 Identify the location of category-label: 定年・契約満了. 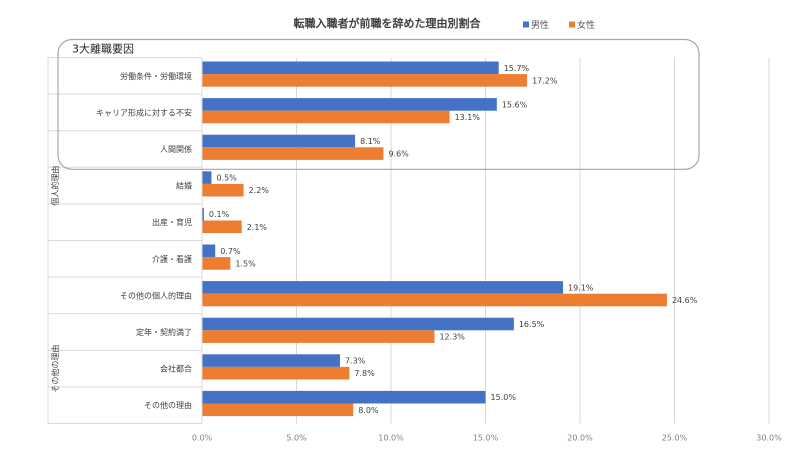
(164, 332).